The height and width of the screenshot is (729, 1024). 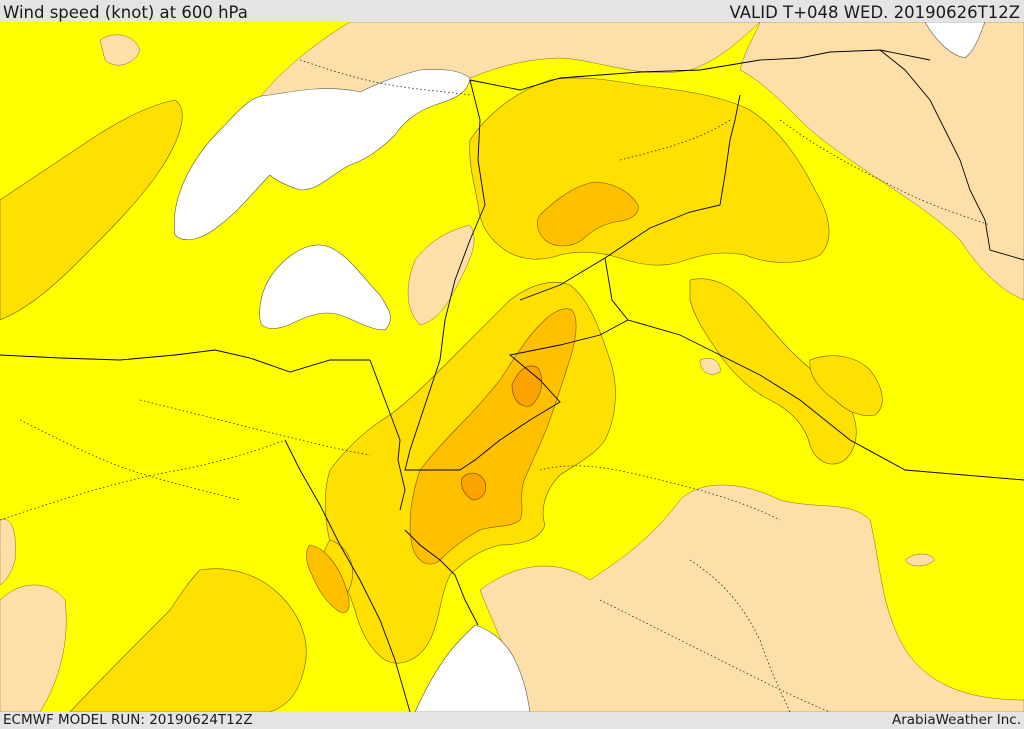 I want to click on moderate-iraq-east, so click(x=773, y=371).